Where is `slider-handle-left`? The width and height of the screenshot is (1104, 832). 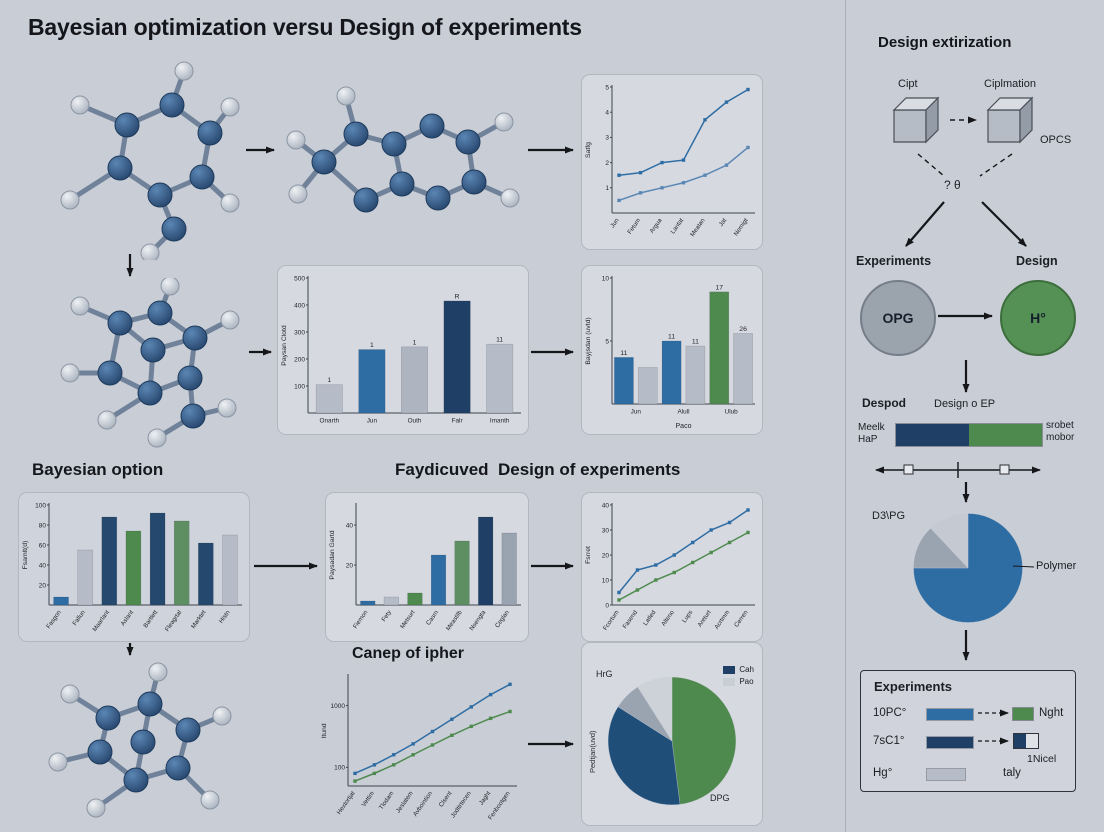
slider-handle-left is located at coordinates (908, 469).